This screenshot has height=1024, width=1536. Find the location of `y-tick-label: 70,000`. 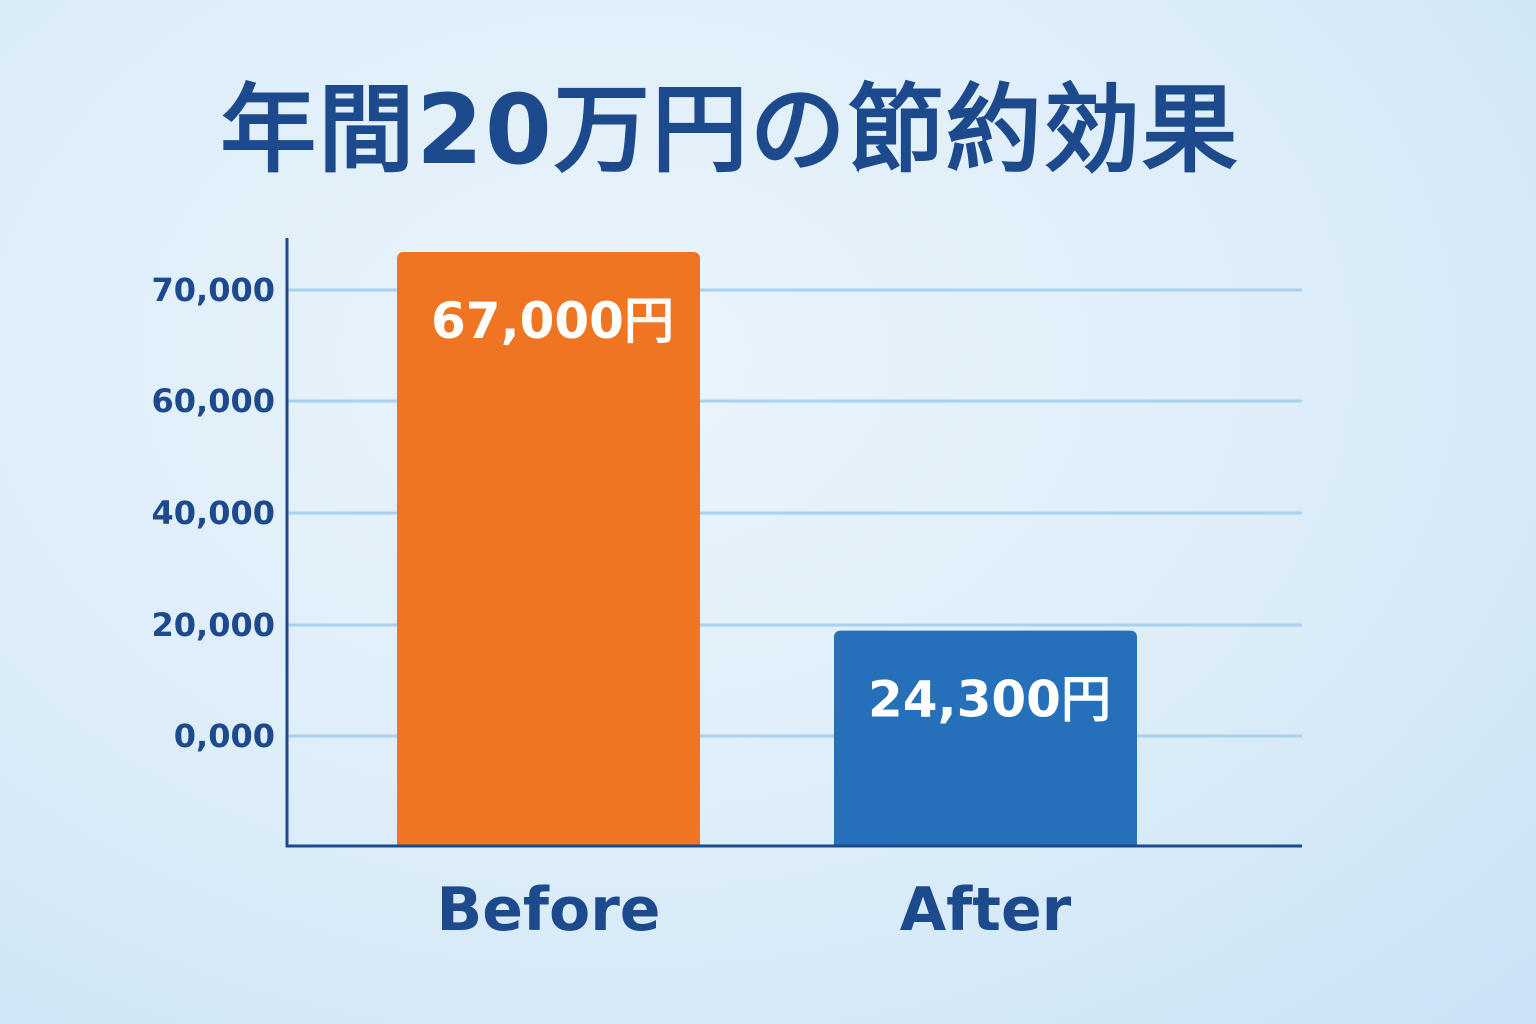

y-tick-label: 70,000 is located at coordinates (213, 290).